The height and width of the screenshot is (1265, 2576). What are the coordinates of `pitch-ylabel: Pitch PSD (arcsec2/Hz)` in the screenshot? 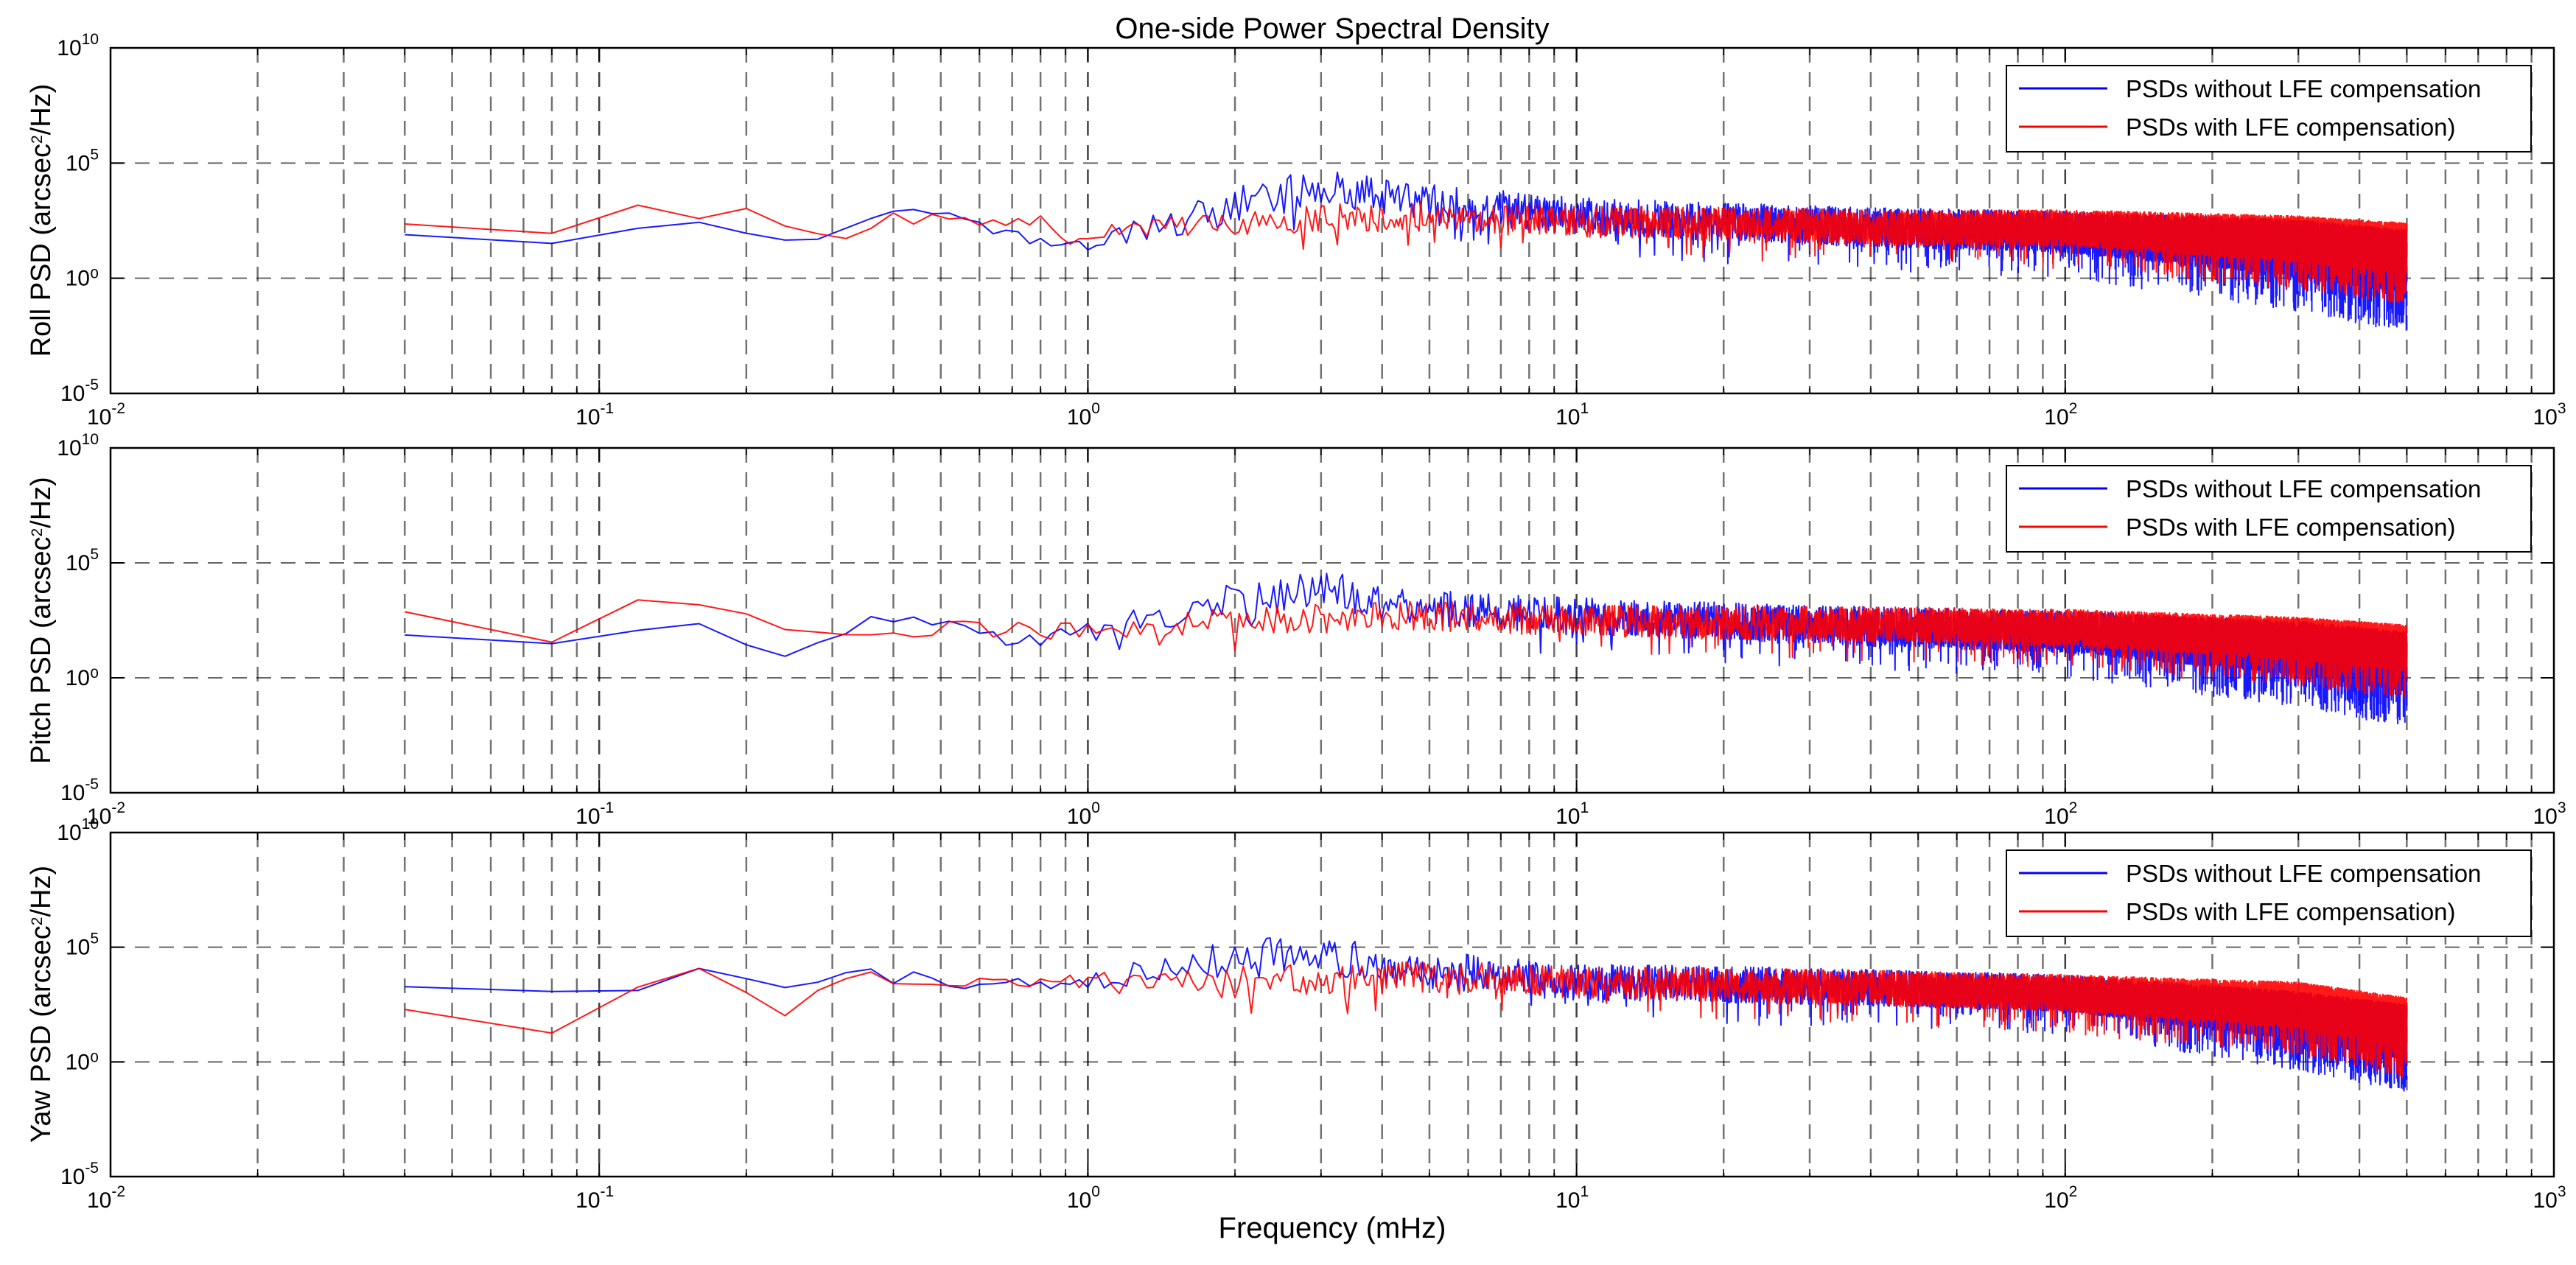 It's located at (41, 620).